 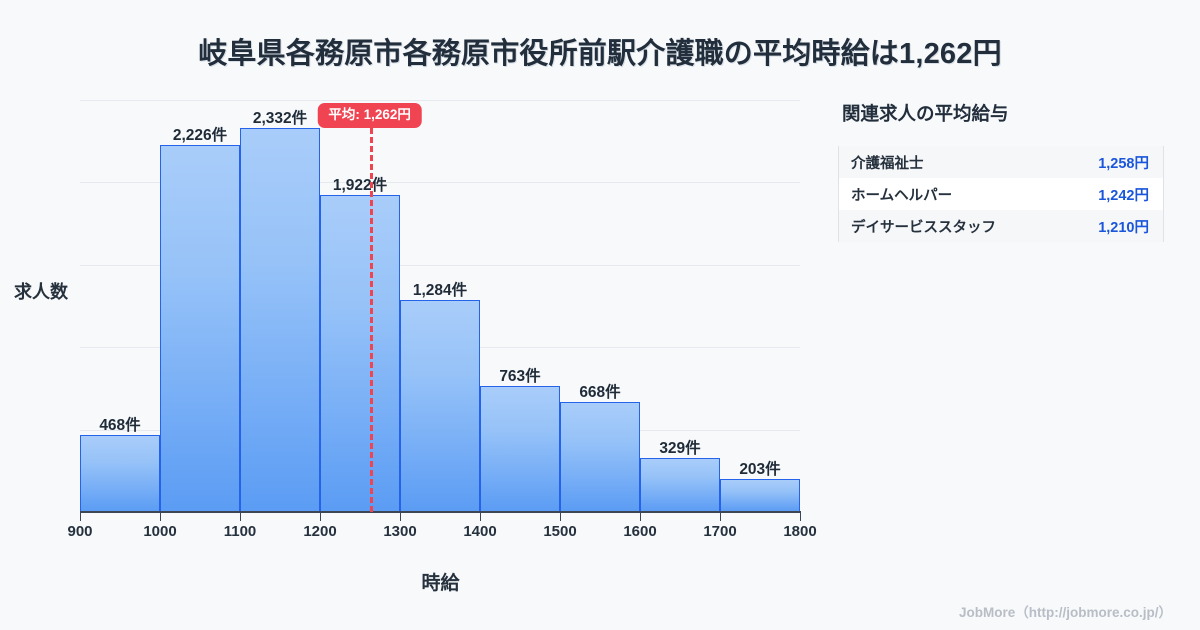 I want to click on related-salary-title: 関連求人の平均給与, so click(x=925, y=113).